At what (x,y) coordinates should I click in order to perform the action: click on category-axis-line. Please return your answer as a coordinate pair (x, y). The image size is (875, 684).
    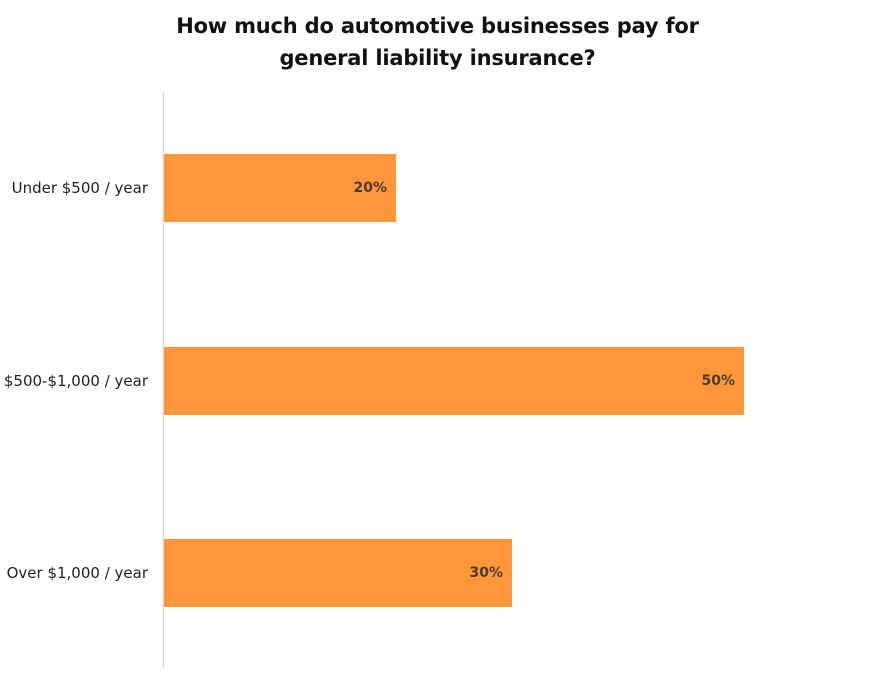
    Looking at the image, I should click on (163, 380).